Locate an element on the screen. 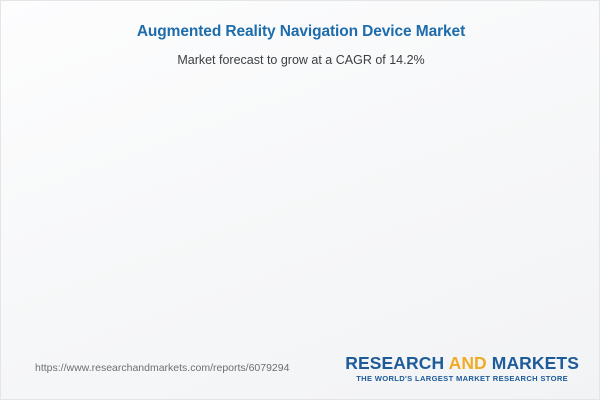  logo-word-and-text: AND is located at coordinates (467, 363).